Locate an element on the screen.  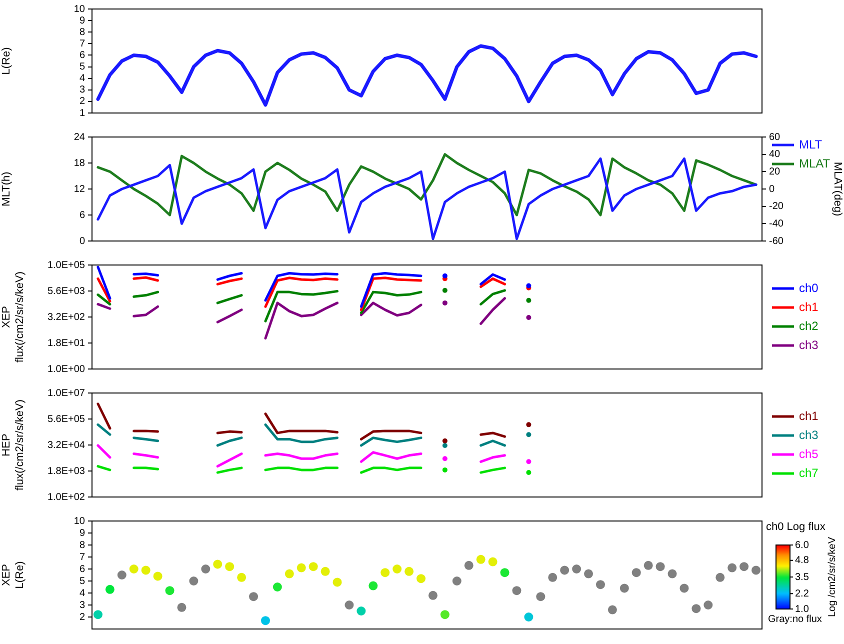
y-tick-label: 12 is located at coordinates (80, 189).